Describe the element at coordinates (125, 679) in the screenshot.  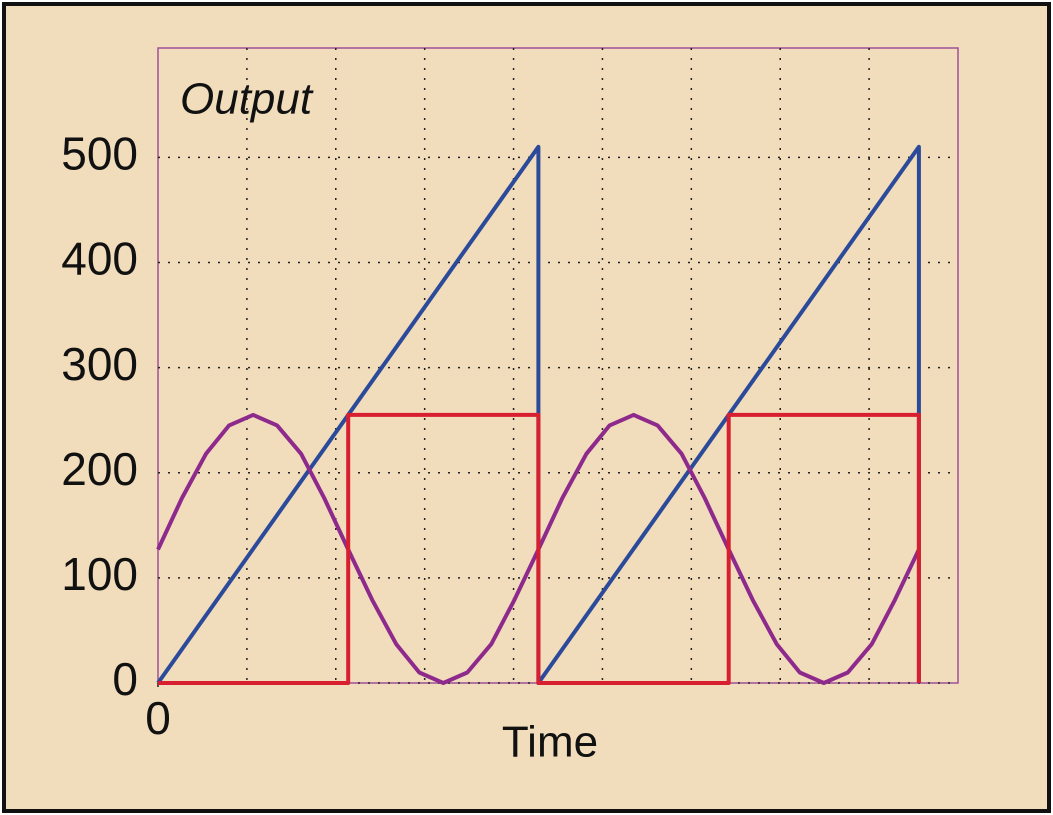
I see `y-tick-label: 0` at that location.